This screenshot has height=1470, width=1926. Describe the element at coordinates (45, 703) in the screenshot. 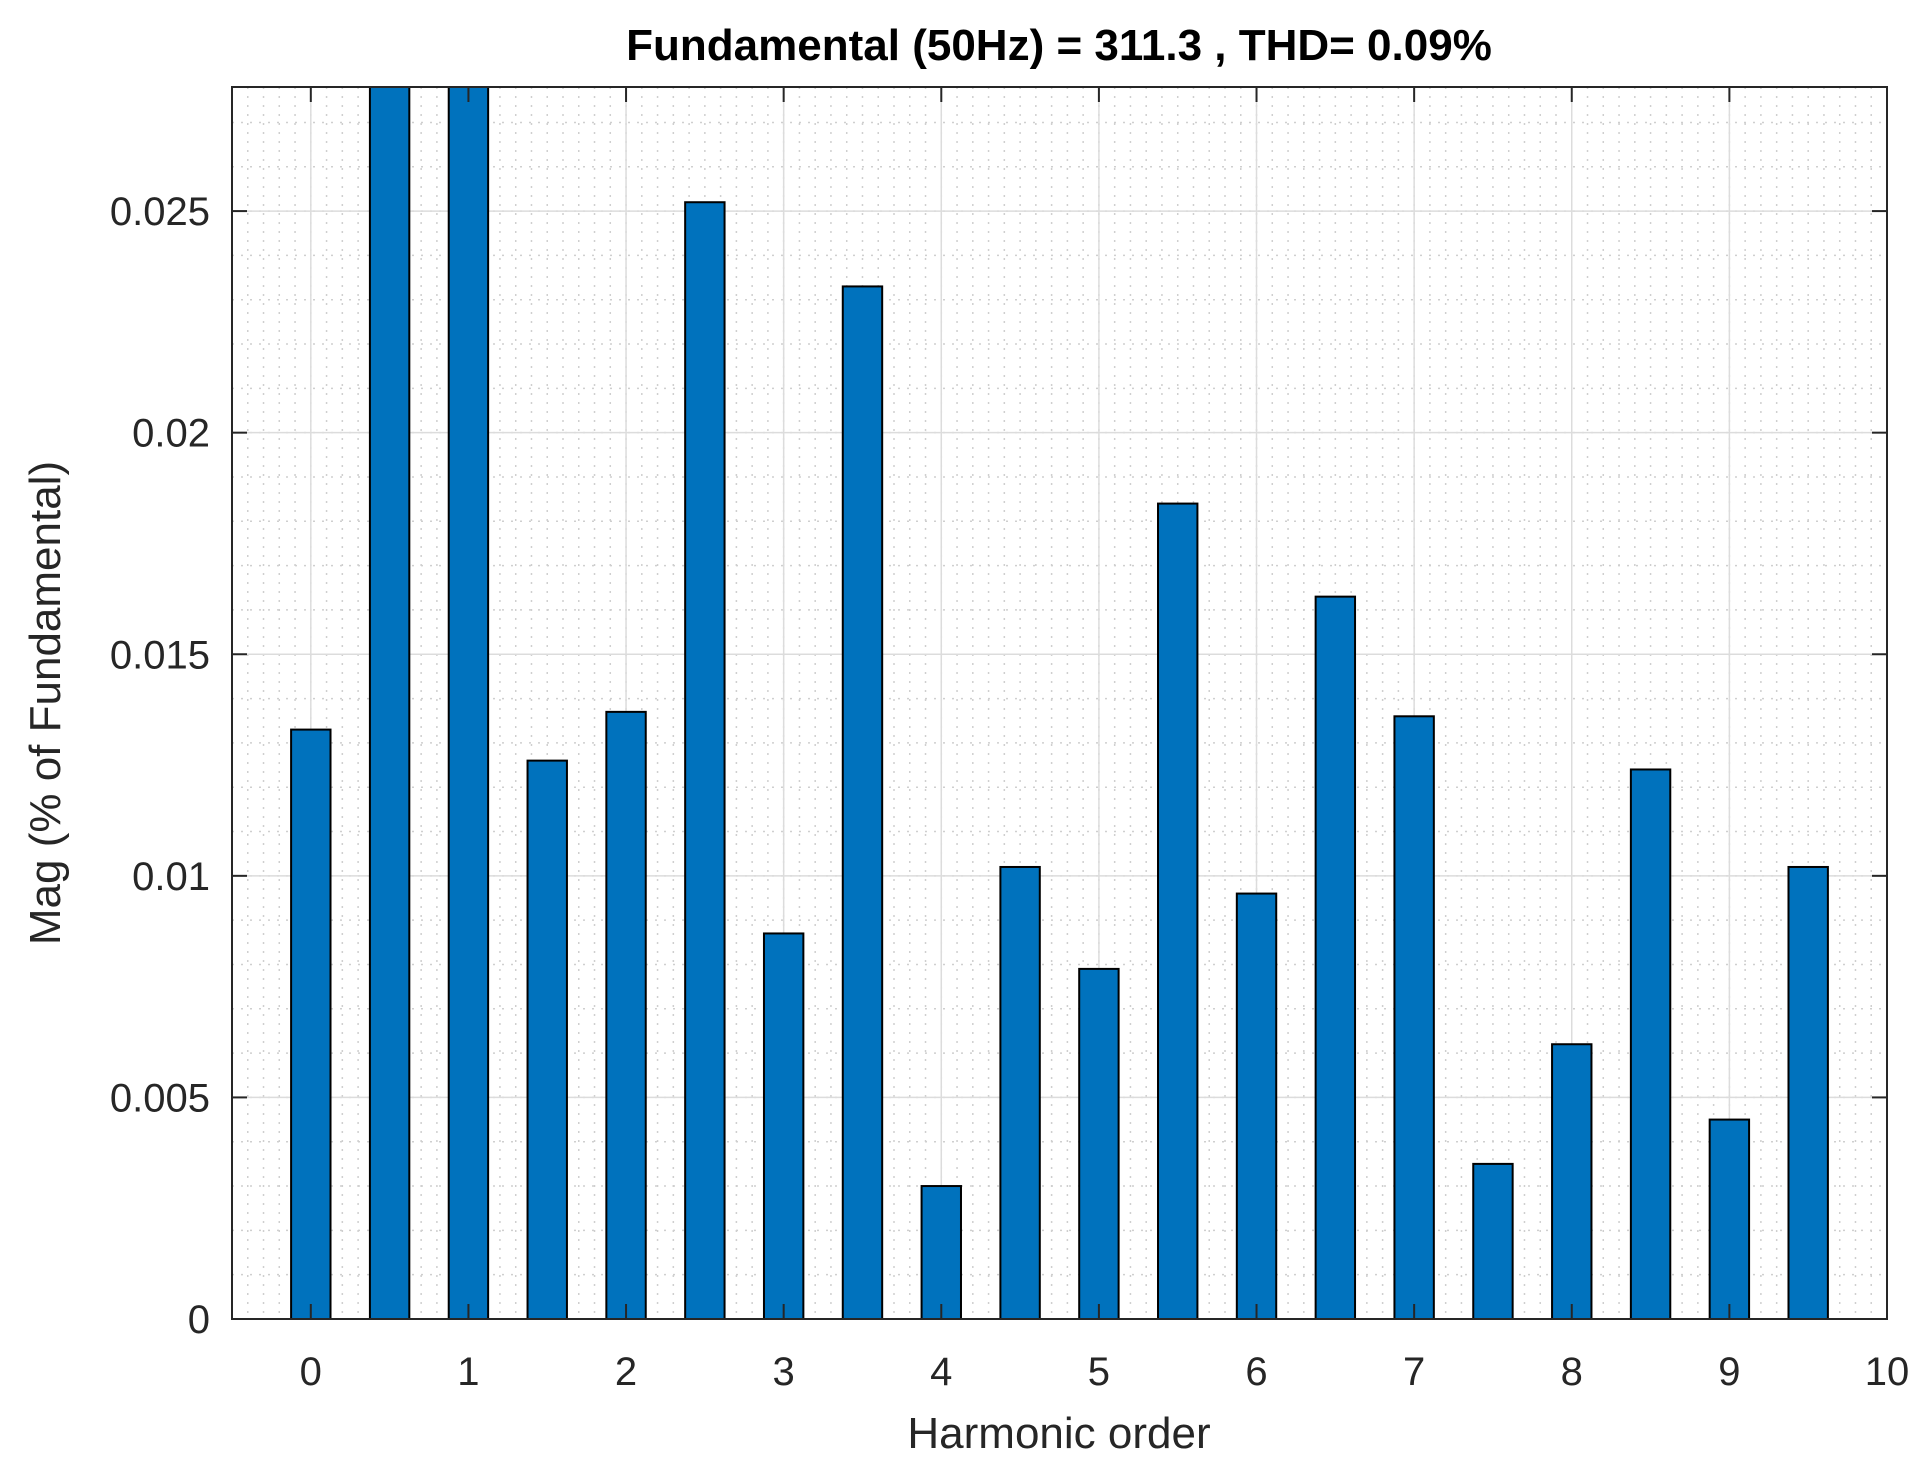

I see `y-axis-title: Mag (% of Fundamental)` at that location.